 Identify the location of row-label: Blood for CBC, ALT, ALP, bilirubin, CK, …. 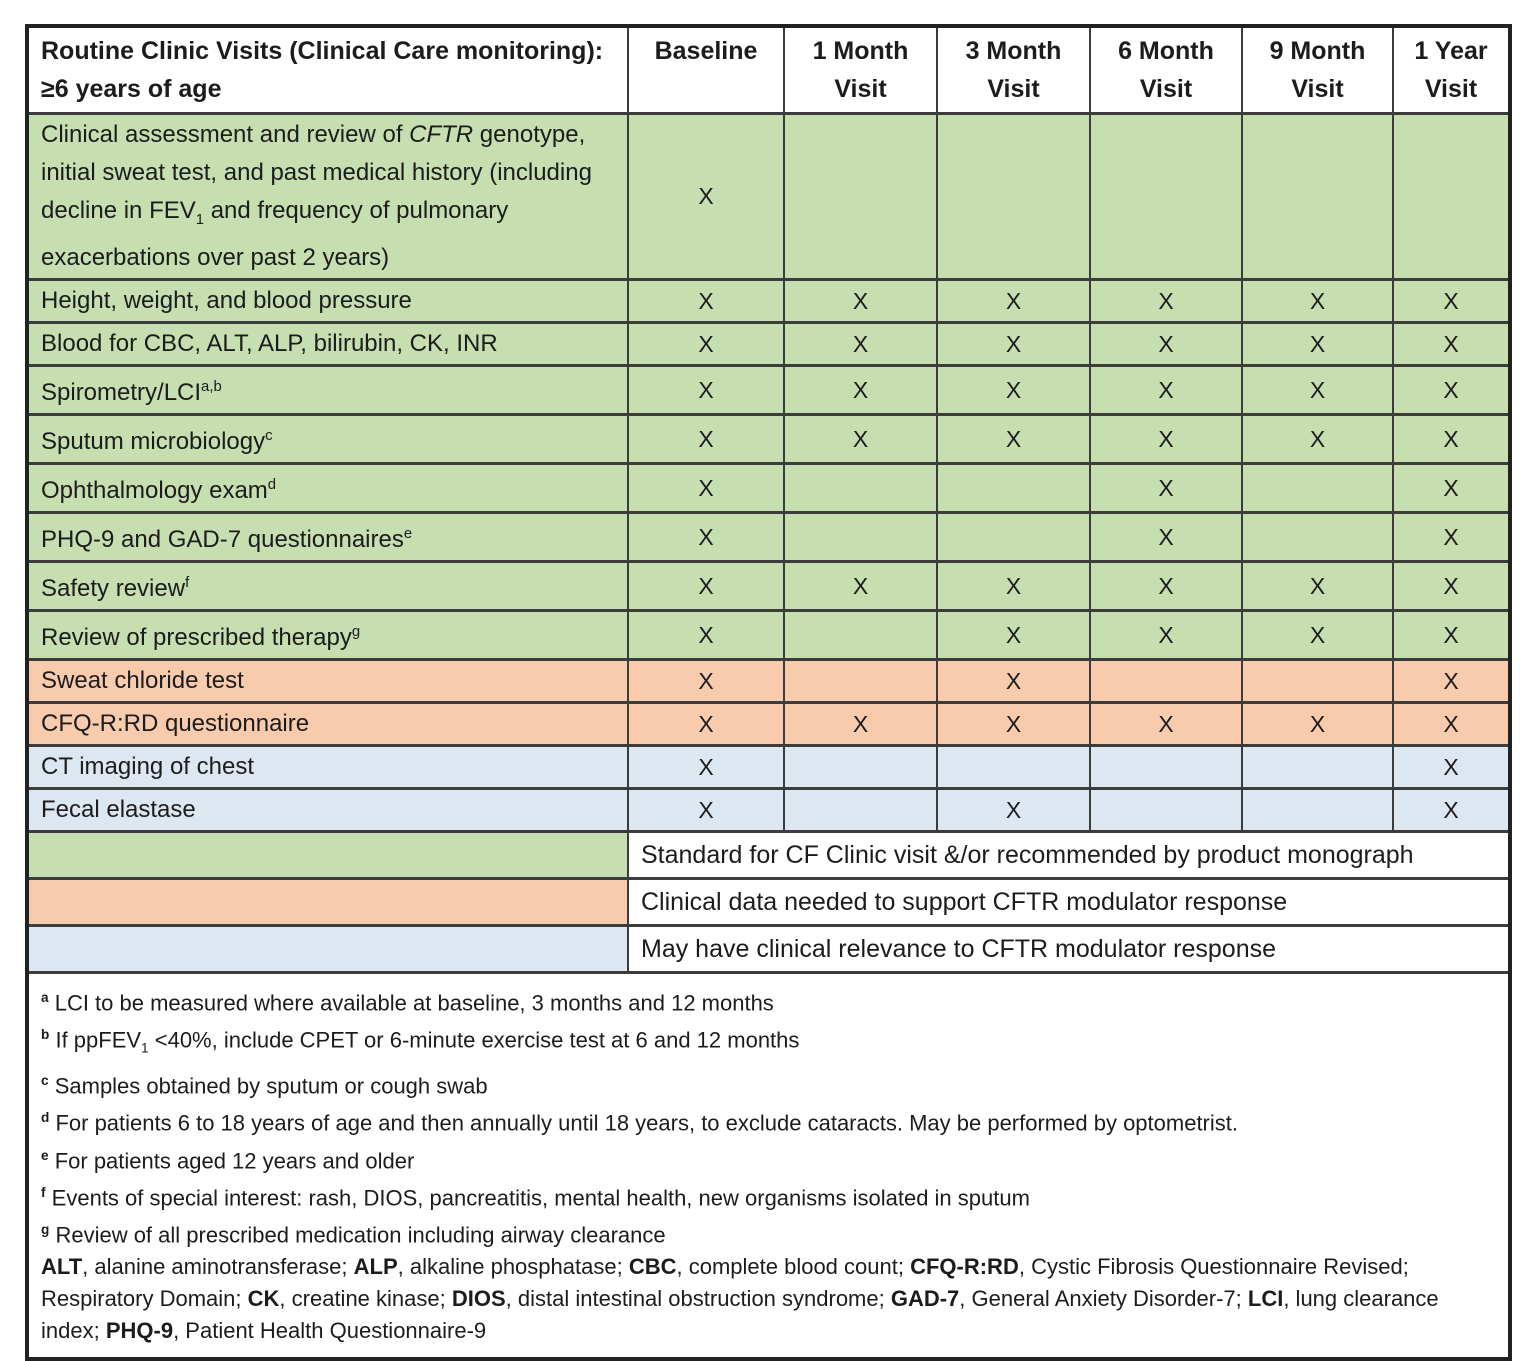
(327, 343).